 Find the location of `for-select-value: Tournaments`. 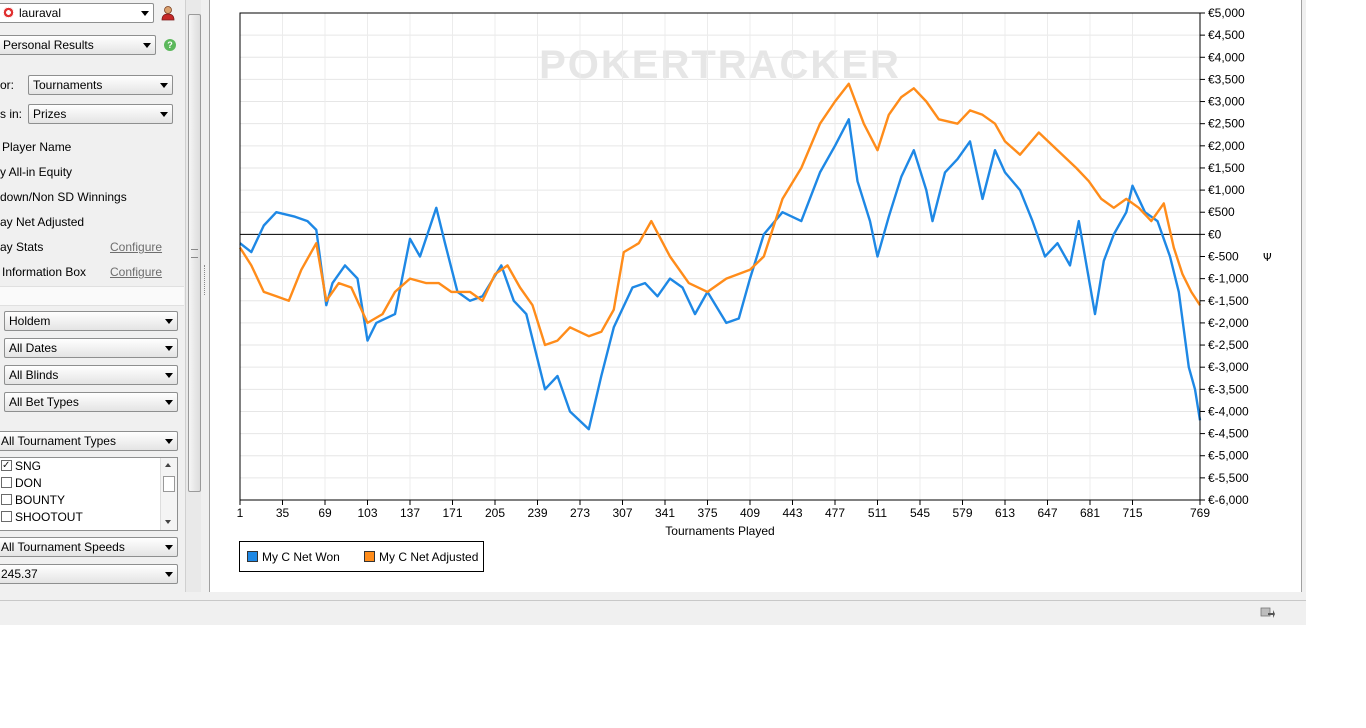

for-select-value: Tournaments is located at coordinates (68, 85).